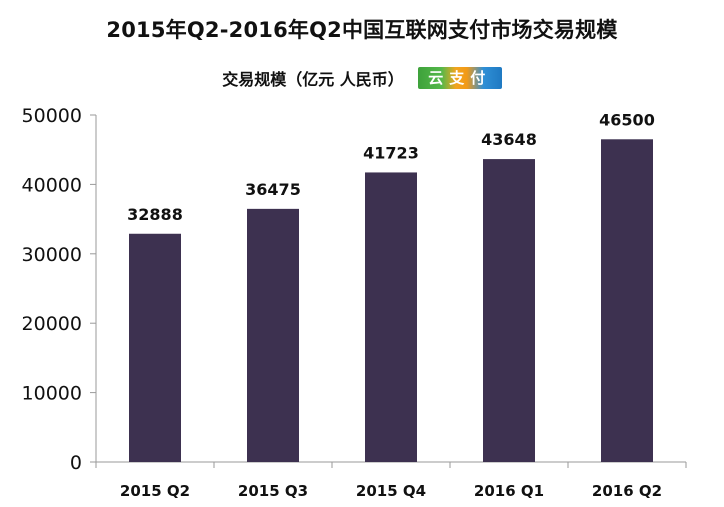 This screenshot has height=507, width=724. What do you see at coordinates (52, 185) in the screenshot?
I see `y-tick-label: 40000` at bounding box center [52, 185].